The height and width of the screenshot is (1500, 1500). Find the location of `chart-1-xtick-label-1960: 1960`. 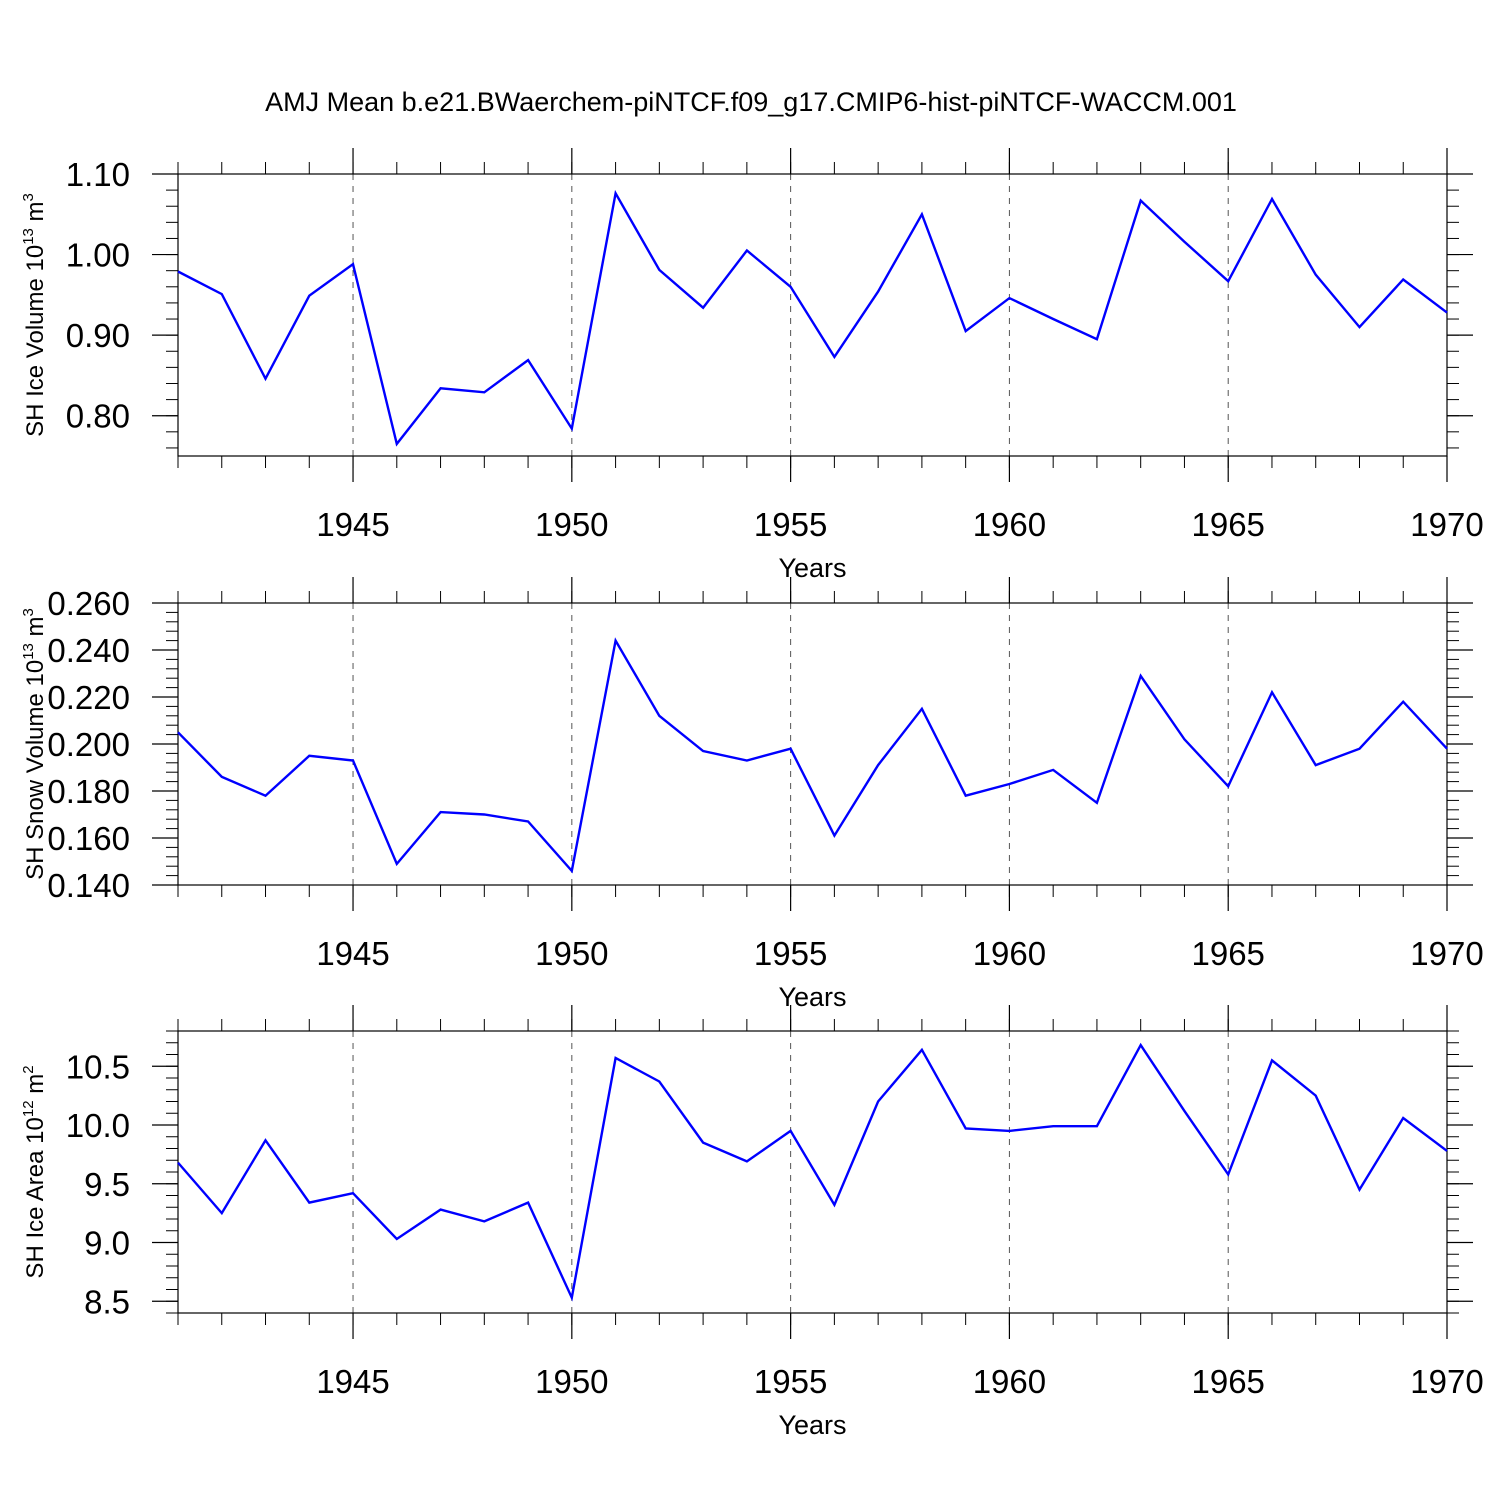

chart-1-xtick-label-1960: 1960 is located at coordinates (1009, 524).